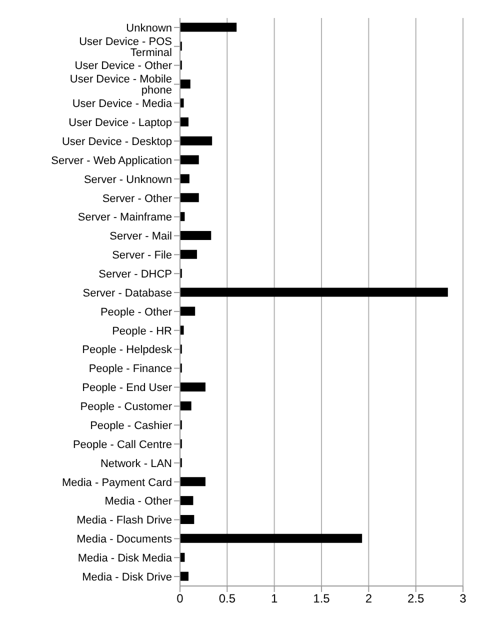  What do you see at coordinates (127, 388) in the screenshot?
I see `y-tick-label: People - End User` at bounding box center [127, 388].